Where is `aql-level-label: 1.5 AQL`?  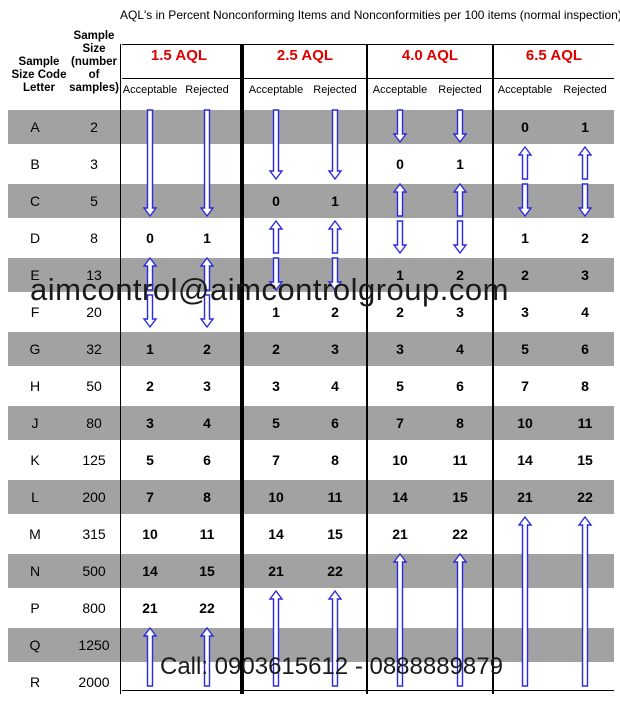
aql-level-label: 1.5 AQL is located at coordinates (179, 55).